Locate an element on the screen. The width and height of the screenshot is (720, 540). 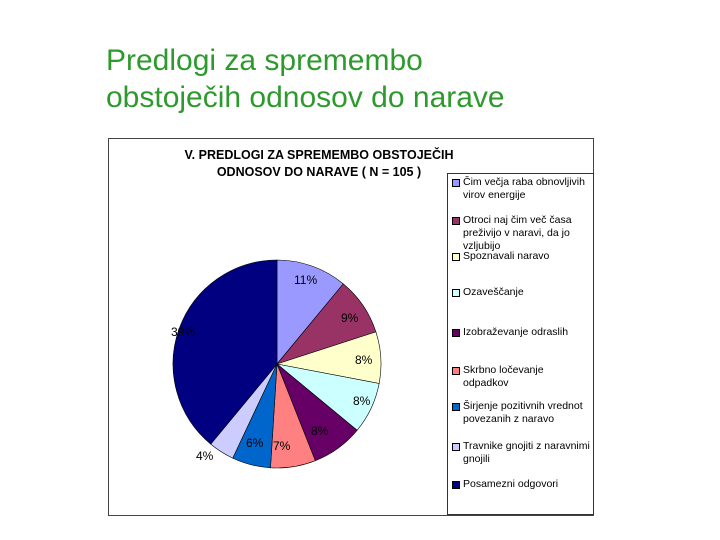
slice-label-5: 8% is located at coordinates (320, 431).